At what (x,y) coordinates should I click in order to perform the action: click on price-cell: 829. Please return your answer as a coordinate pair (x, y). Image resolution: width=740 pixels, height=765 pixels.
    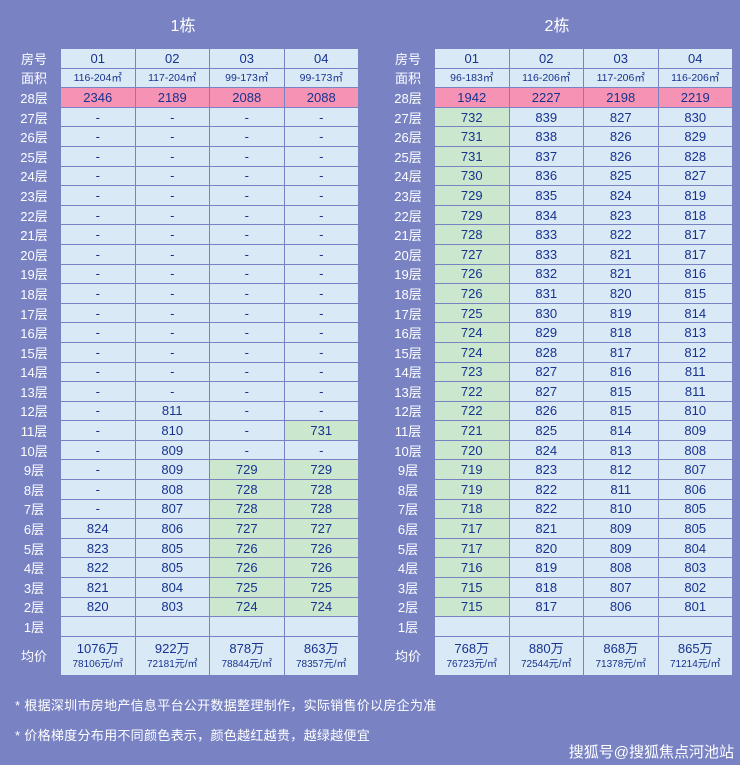
    Looking at the image, I should click on (546, 332).